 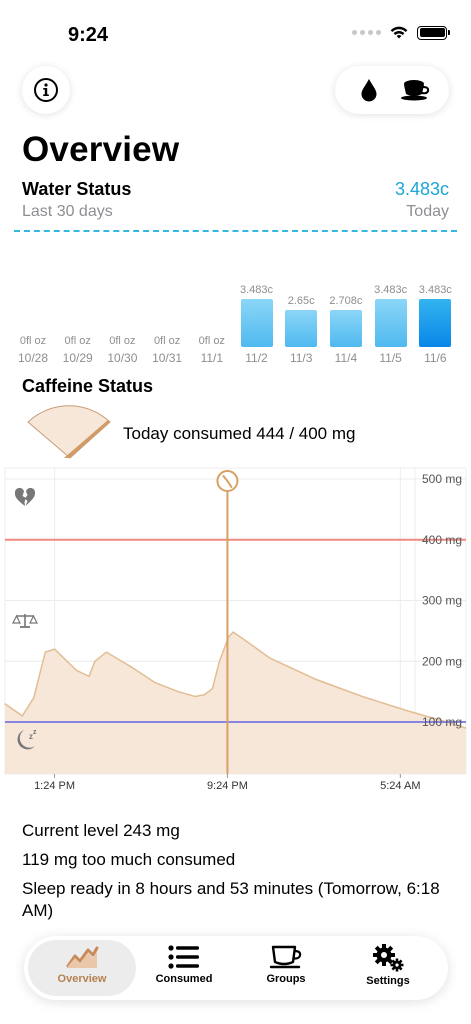 What do you see at coordinates (122, 350) in the screenshot?
I see `water-bar-10-30: 0fl oz 10/30` at bounding box center [122, 350].